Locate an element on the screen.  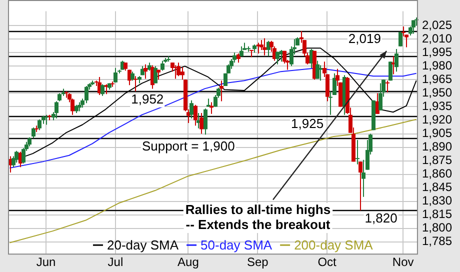
x-tick-label: Jun is located at coordinates (46, 262).